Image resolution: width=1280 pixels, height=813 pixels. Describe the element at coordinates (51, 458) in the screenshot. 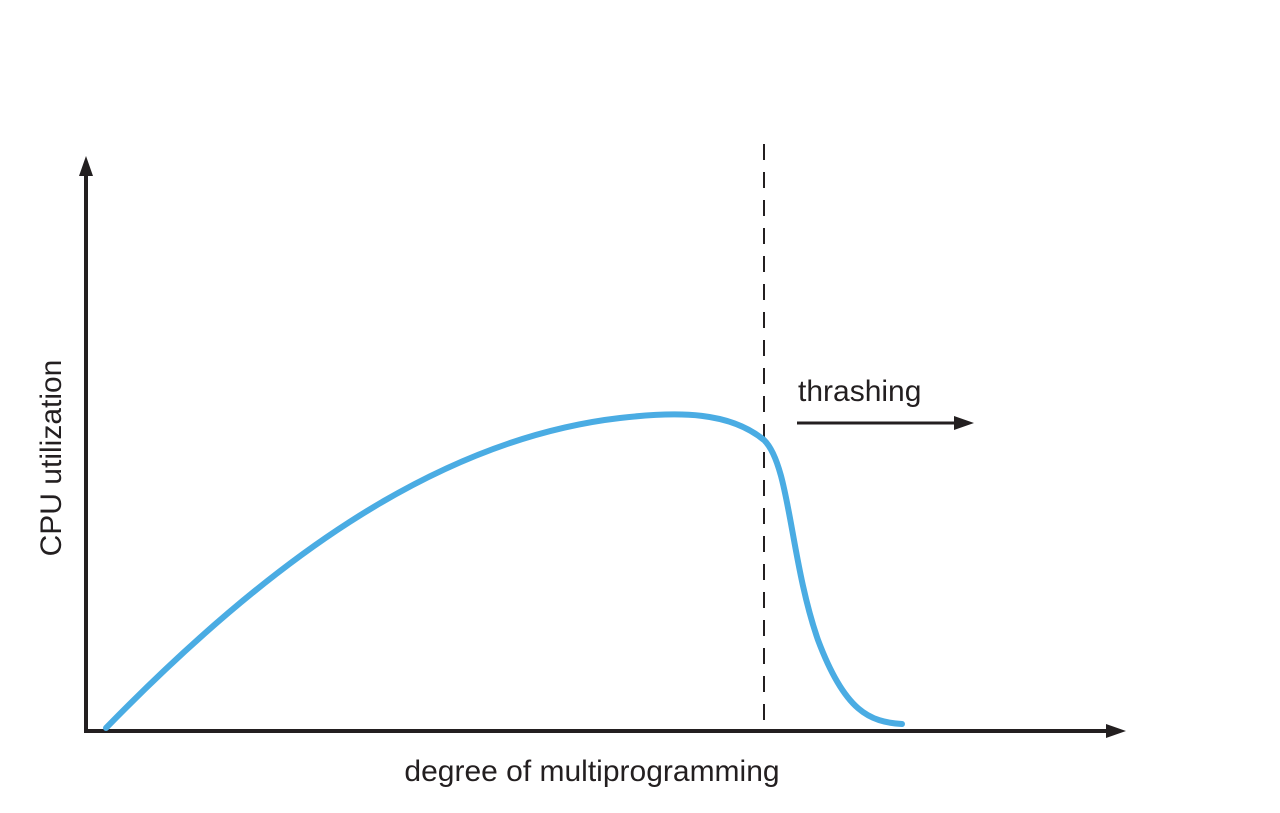

I see `y-axis-label: CPU utilization` at that location.